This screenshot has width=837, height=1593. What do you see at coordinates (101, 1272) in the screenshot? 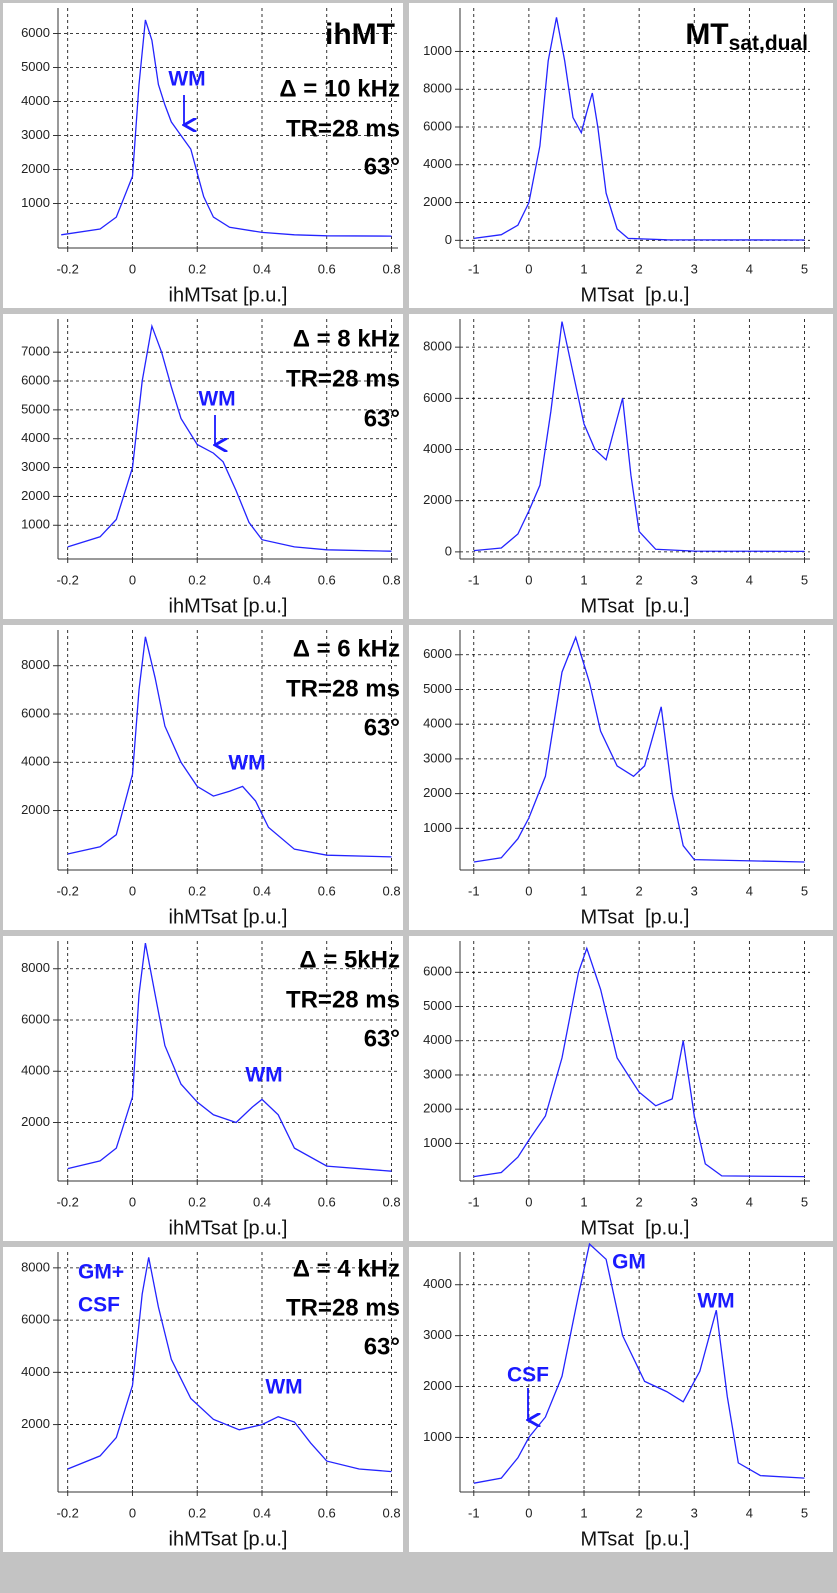
I see `tissue-label: GM+` at bounding box center [101, 1272].